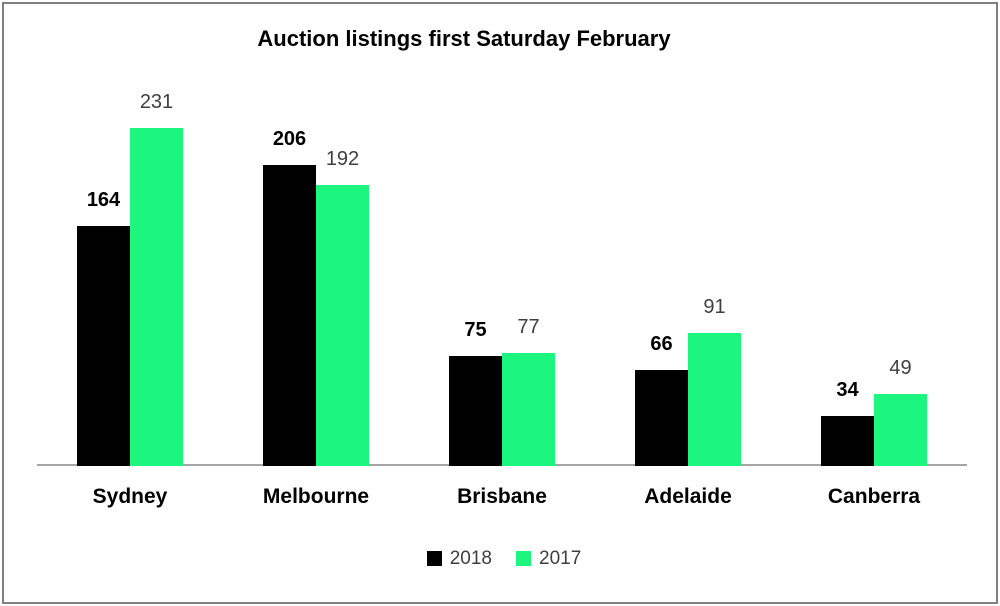  I want to click on bar-rect-2017-melbourne, so click(342, 325).